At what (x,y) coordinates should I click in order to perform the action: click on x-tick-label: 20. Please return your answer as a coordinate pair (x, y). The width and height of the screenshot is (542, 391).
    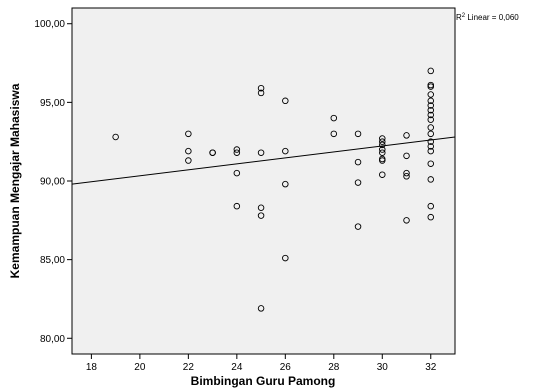
    Looking at the image, I should click on (140, 367).